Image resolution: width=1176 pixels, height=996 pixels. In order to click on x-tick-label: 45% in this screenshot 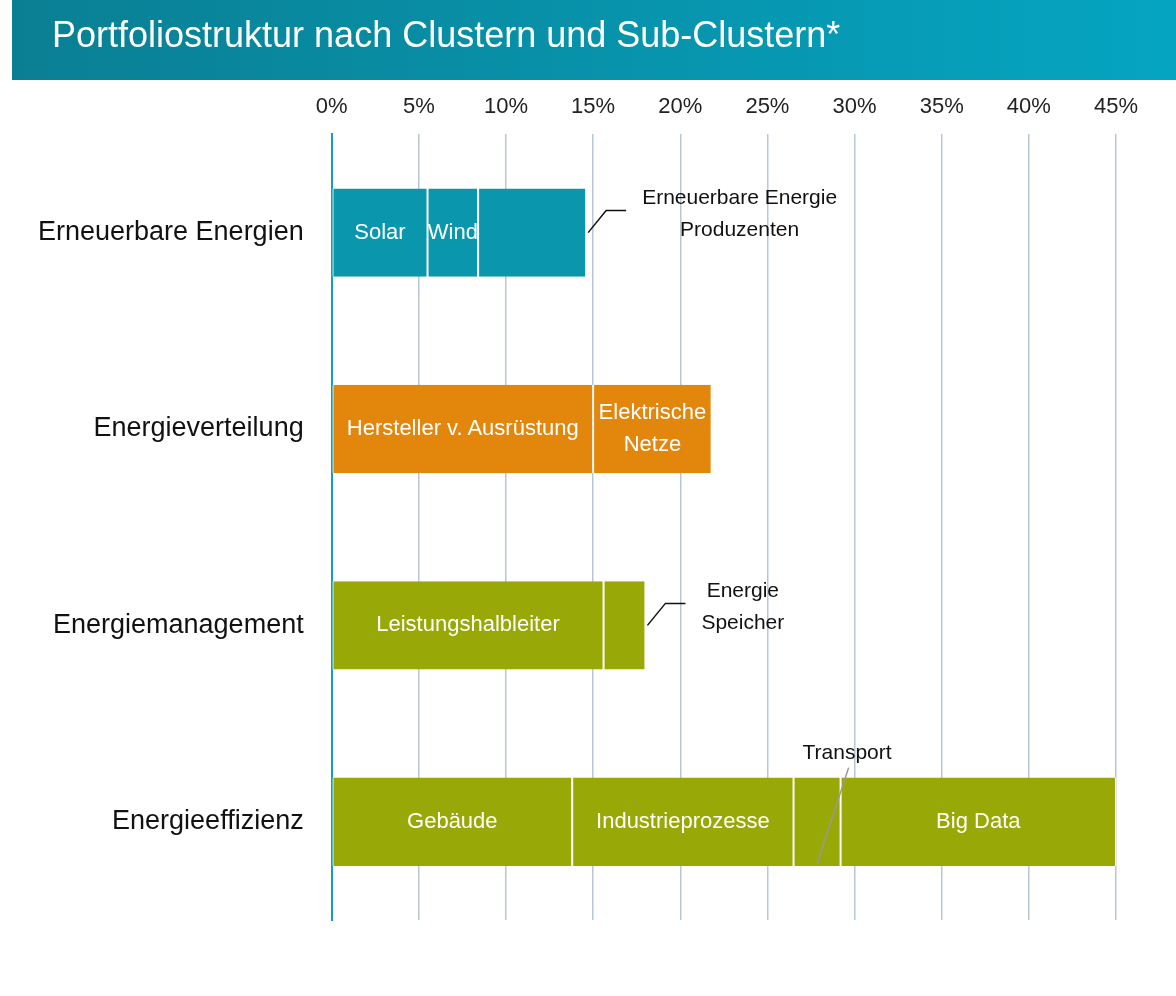, I will do `click(1116, 106)`.